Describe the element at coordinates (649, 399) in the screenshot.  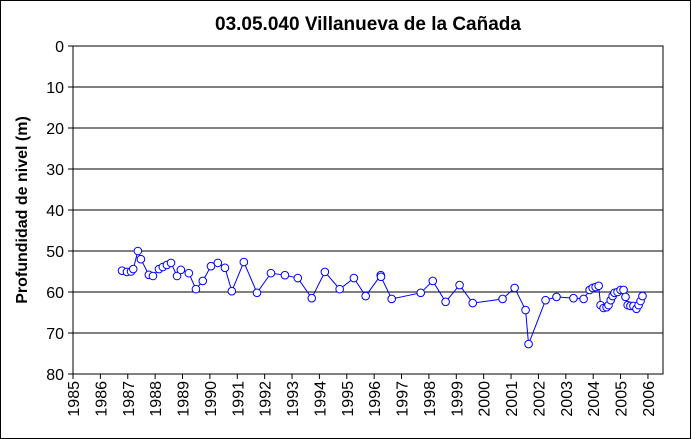
I see `x-tick-label: 2006` at that location.